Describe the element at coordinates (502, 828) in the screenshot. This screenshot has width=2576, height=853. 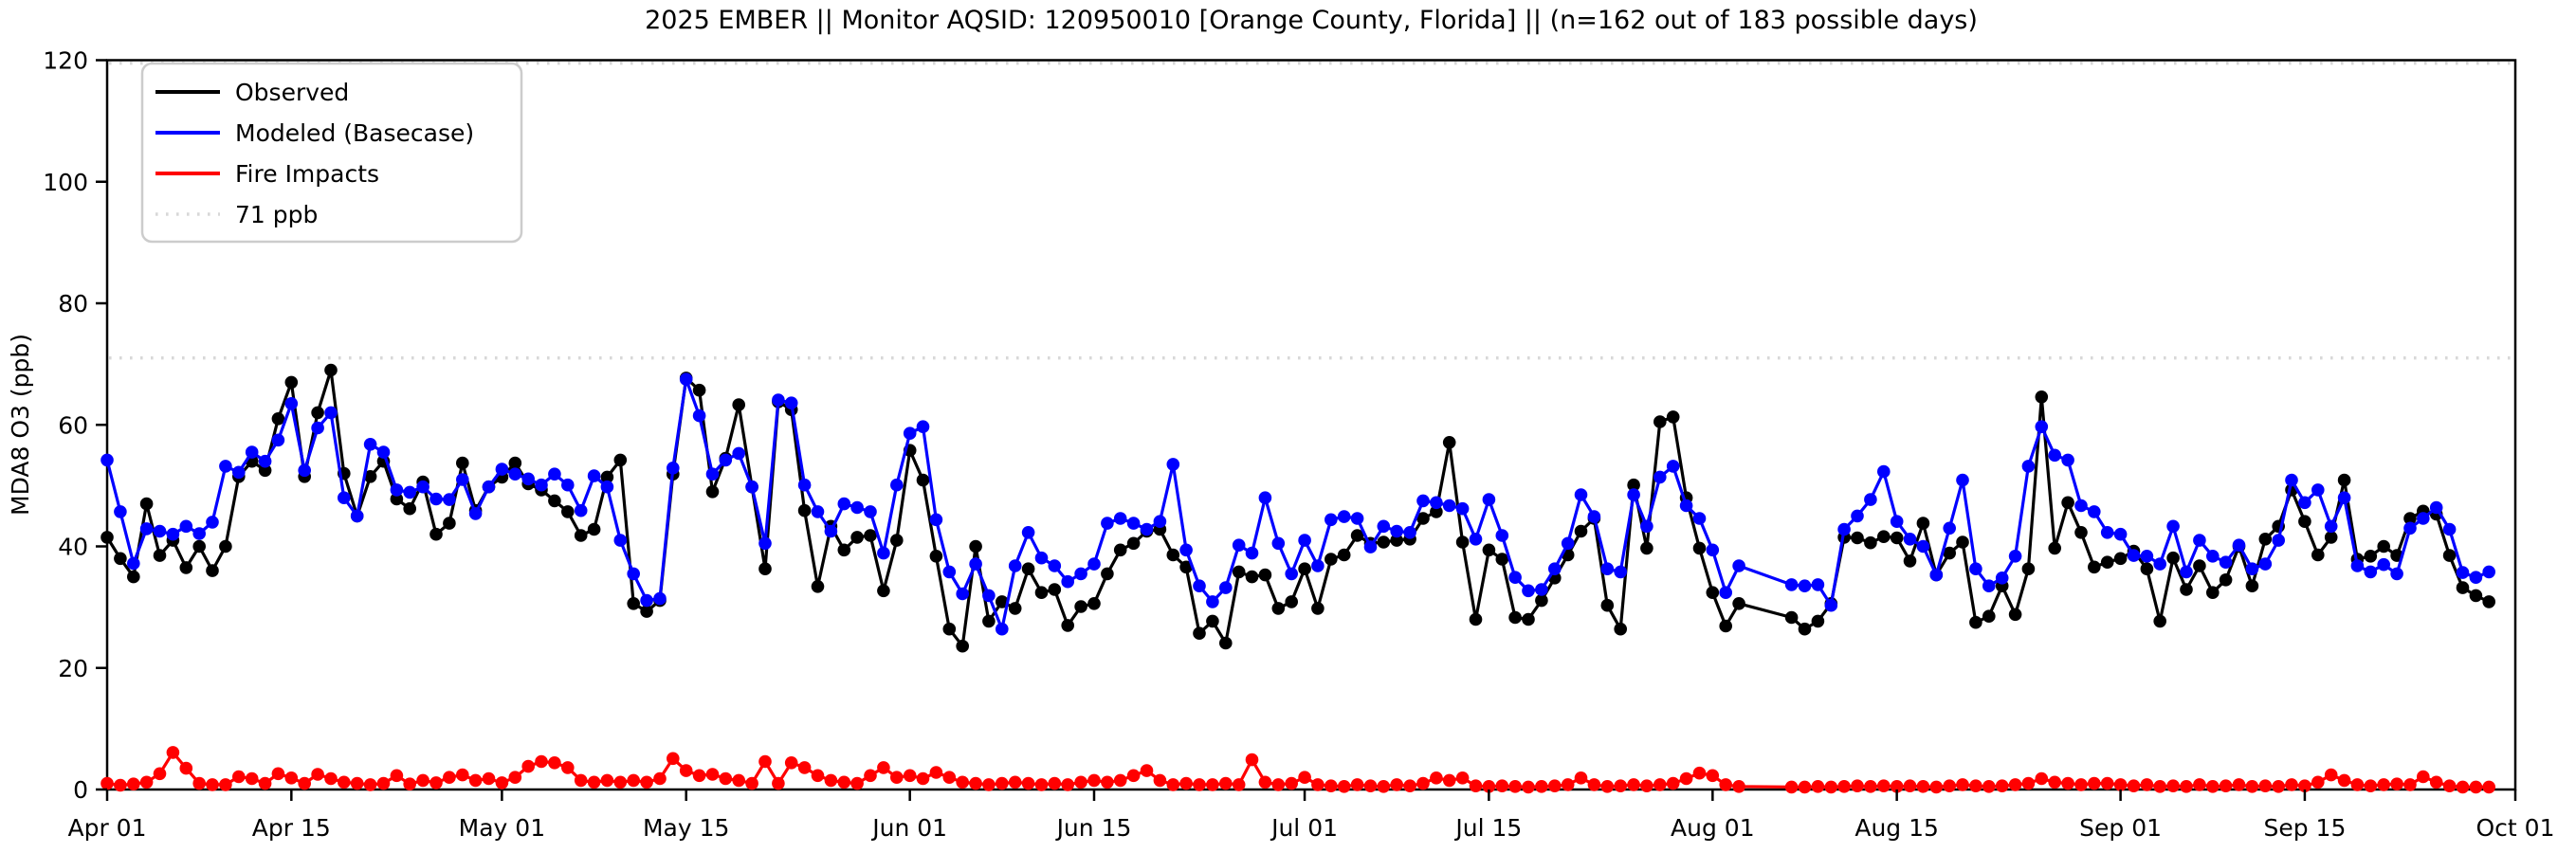
I see `x-tick-label: May 01` at that location.